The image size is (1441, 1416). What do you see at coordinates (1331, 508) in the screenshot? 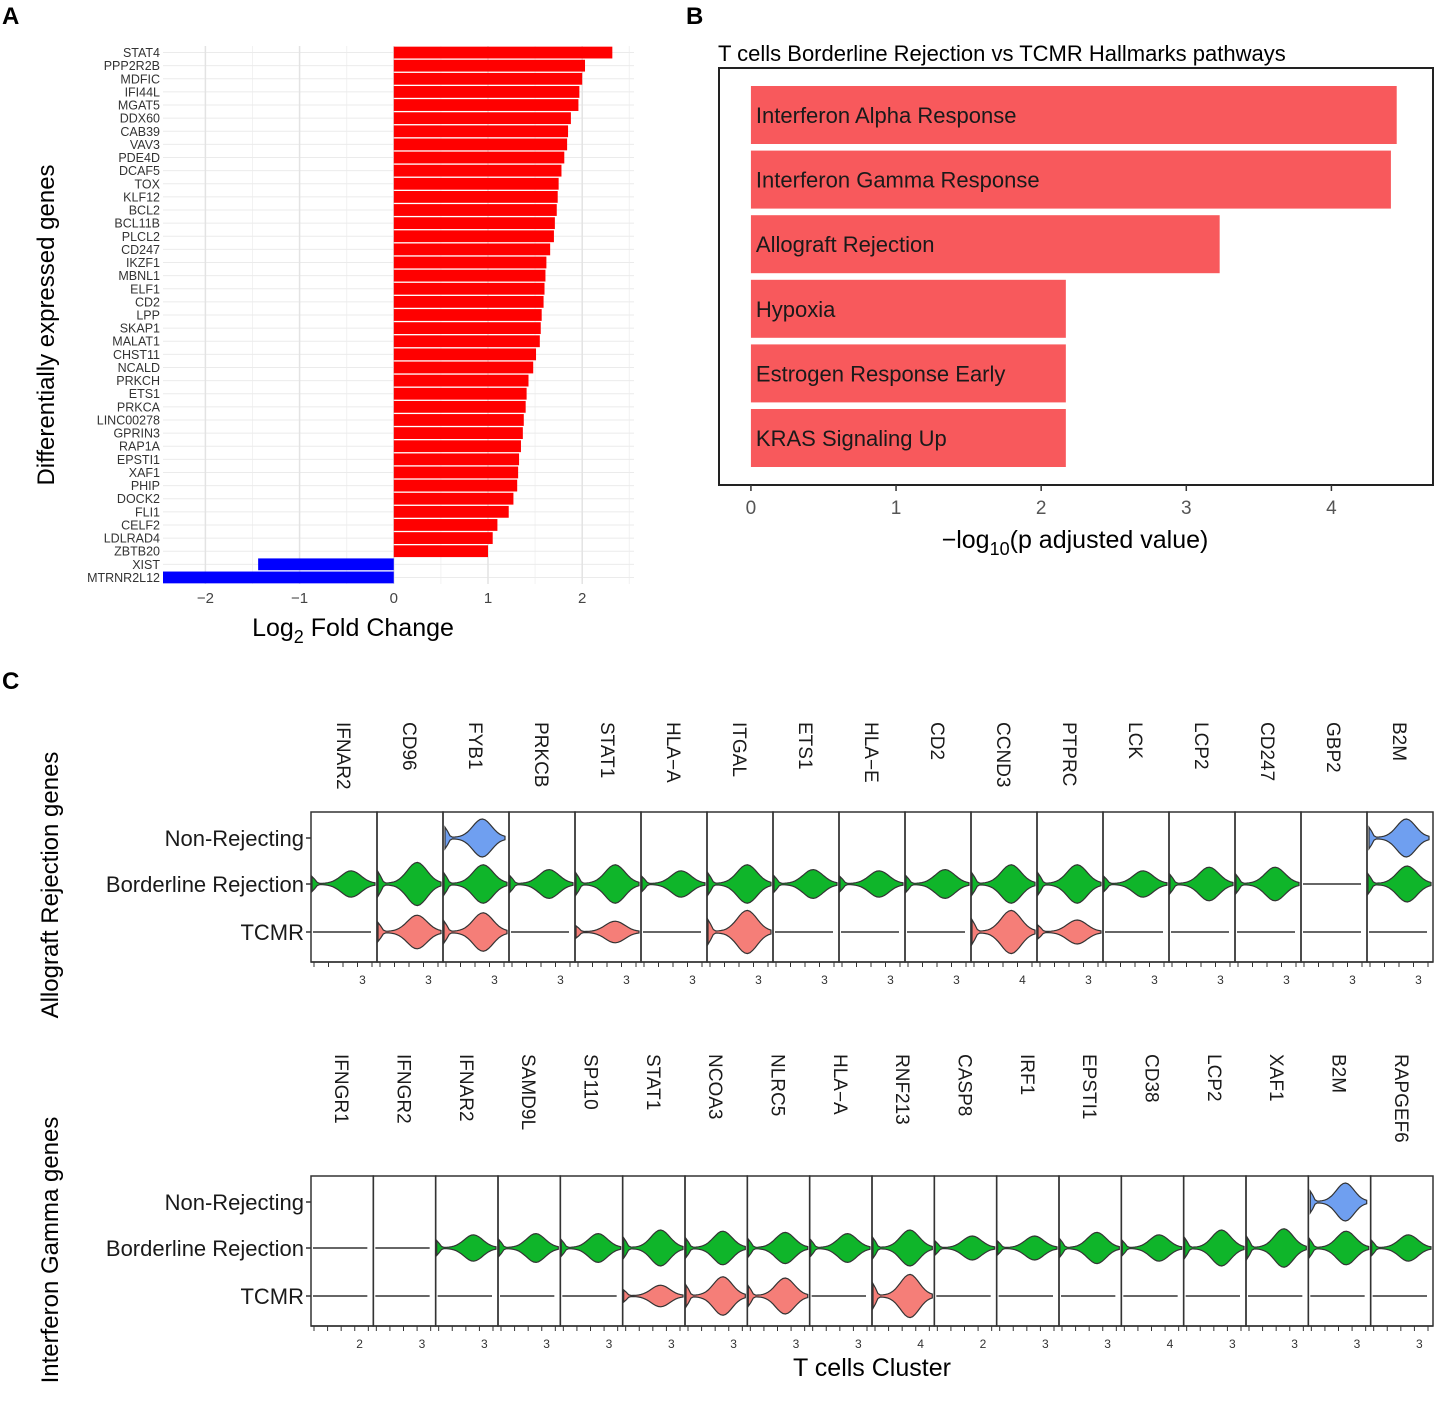
I see `panel-b-xtick-label: 4` at bounding box center [1331, 508].